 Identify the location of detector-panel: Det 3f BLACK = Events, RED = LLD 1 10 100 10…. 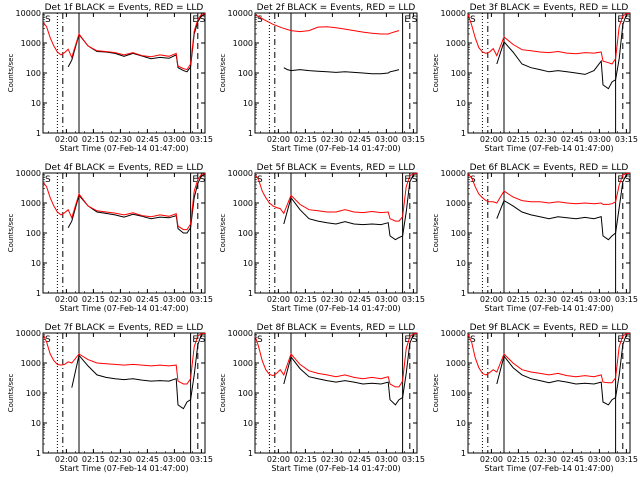
(535, 78).